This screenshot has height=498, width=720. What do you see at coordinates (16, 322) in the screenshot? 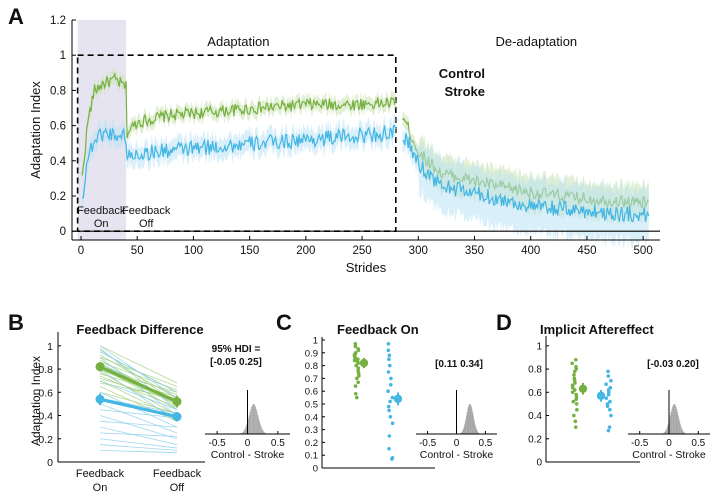
I see `panel-label-b: B` at bounding box center [16, 322].